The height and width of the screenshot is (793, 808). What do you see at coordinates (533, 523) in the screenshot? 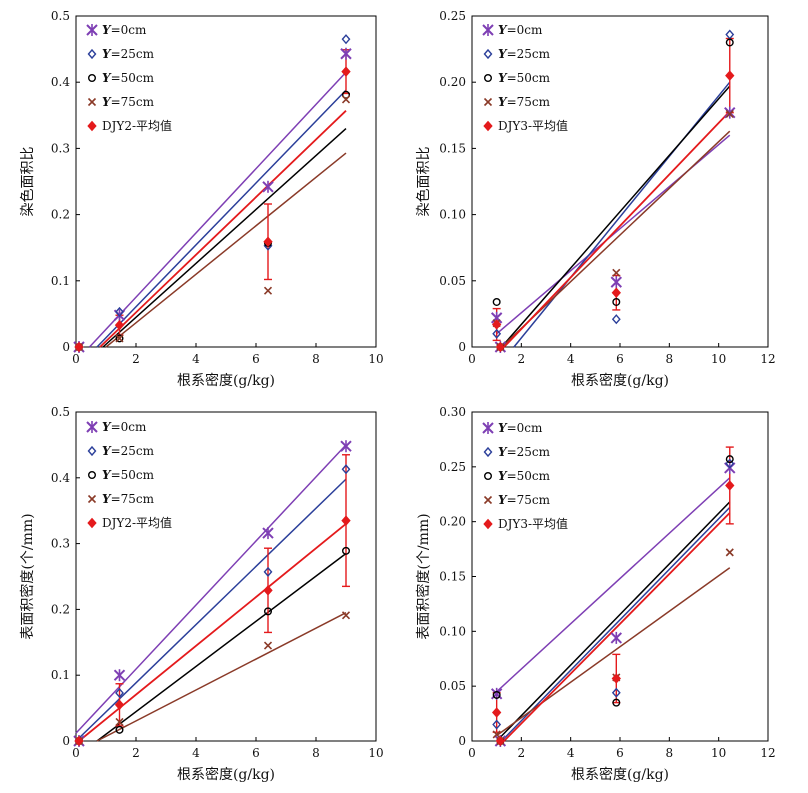
I see `legend-label: DJY3-平均值` at bounding box center [533, 523].